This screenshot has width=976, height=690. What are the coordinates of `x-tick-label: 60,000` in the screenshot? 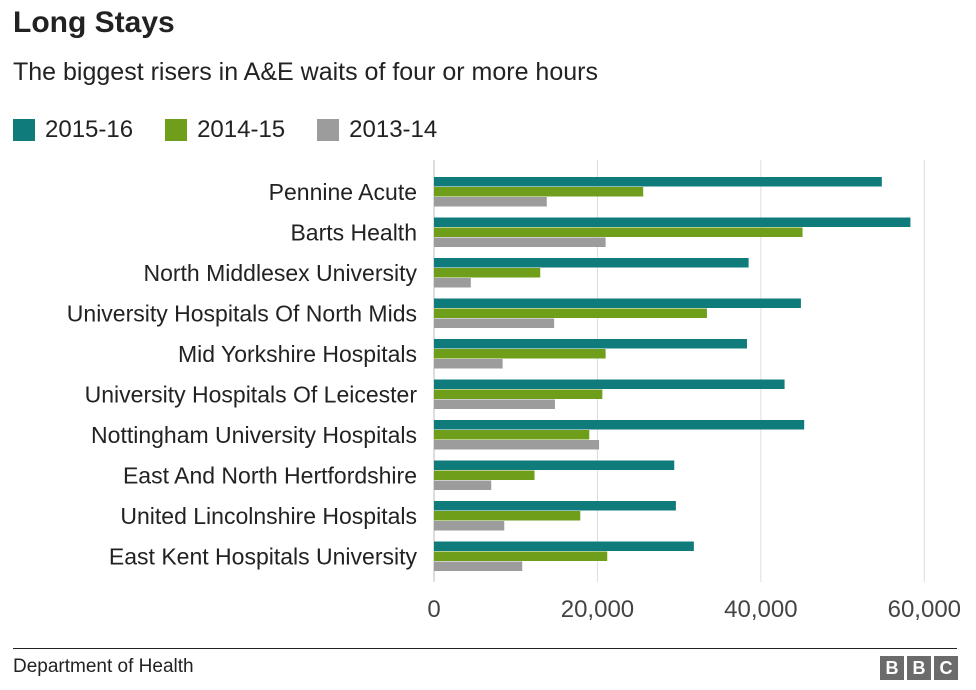 It's located at (924, 609).